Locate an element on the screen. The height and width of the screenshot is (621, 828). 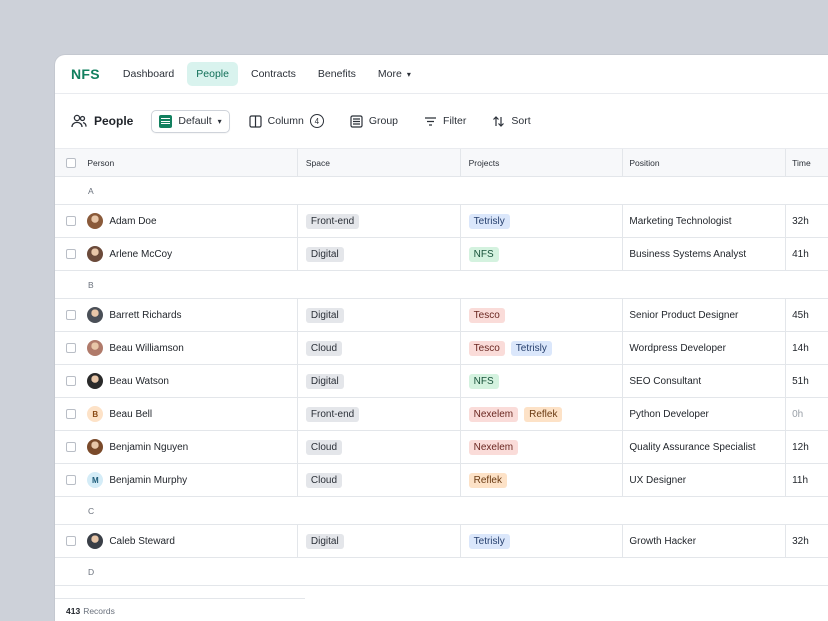
position-cell: UX Designer is located at coordinates (705, 480).